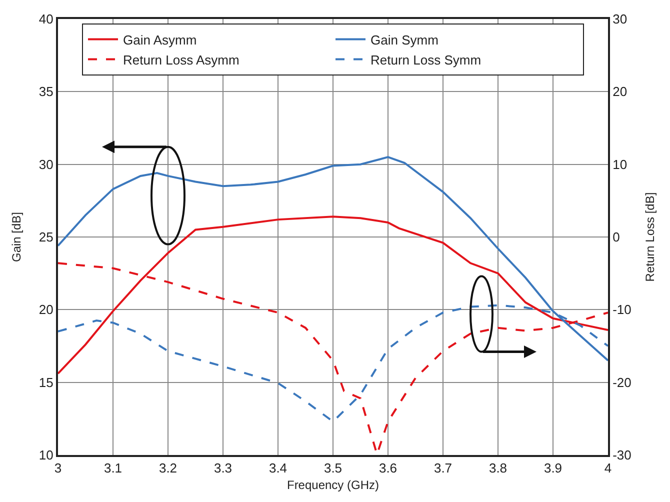  What do you see at coordinates (46, 382) in the screenshot?
I see `y-tick-label: 15` at bounding box center [46, 382].